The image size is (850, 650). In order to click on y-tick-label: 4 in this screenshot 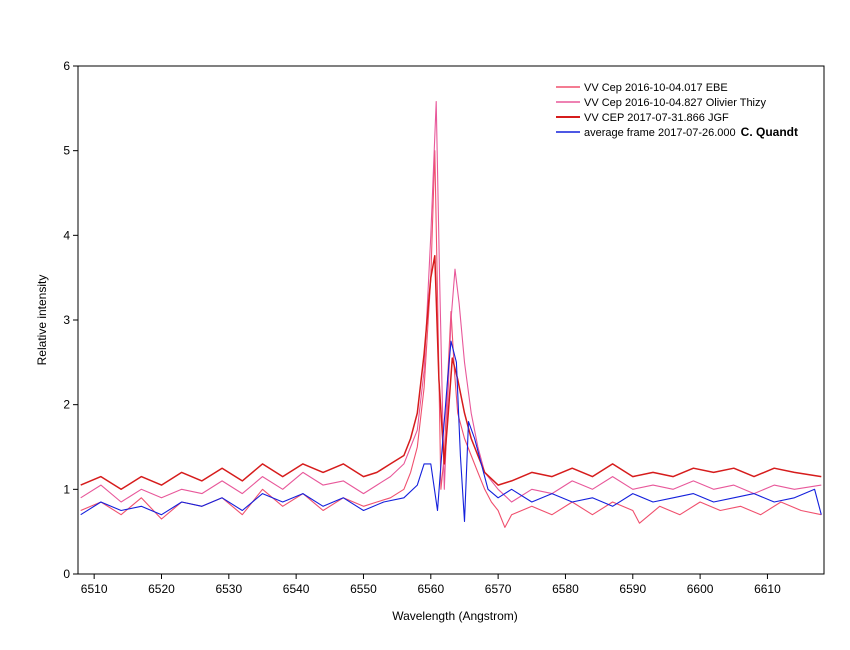, I will do `click(66, 235)`.